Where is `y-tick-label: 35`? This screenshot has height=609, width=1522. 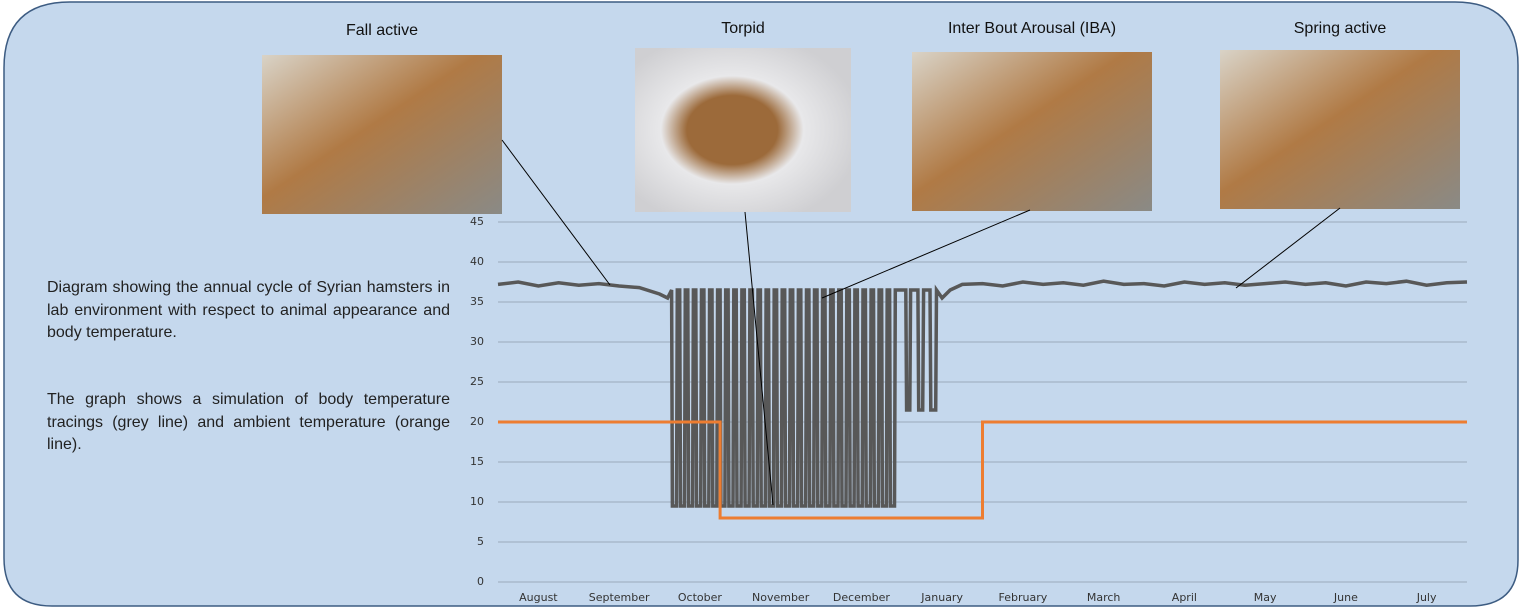 y-tick-label: 35 is located at coordinates (477, 301).